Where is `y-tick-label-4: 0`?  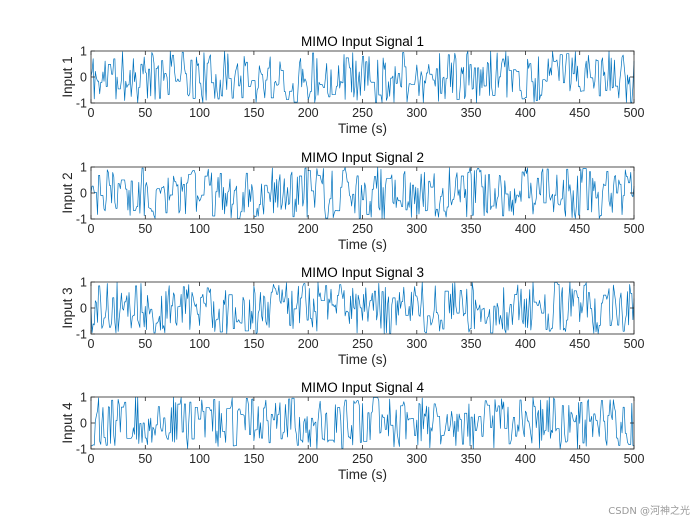
y-tick-label-4: 0 is located at coordinates (83, 424).